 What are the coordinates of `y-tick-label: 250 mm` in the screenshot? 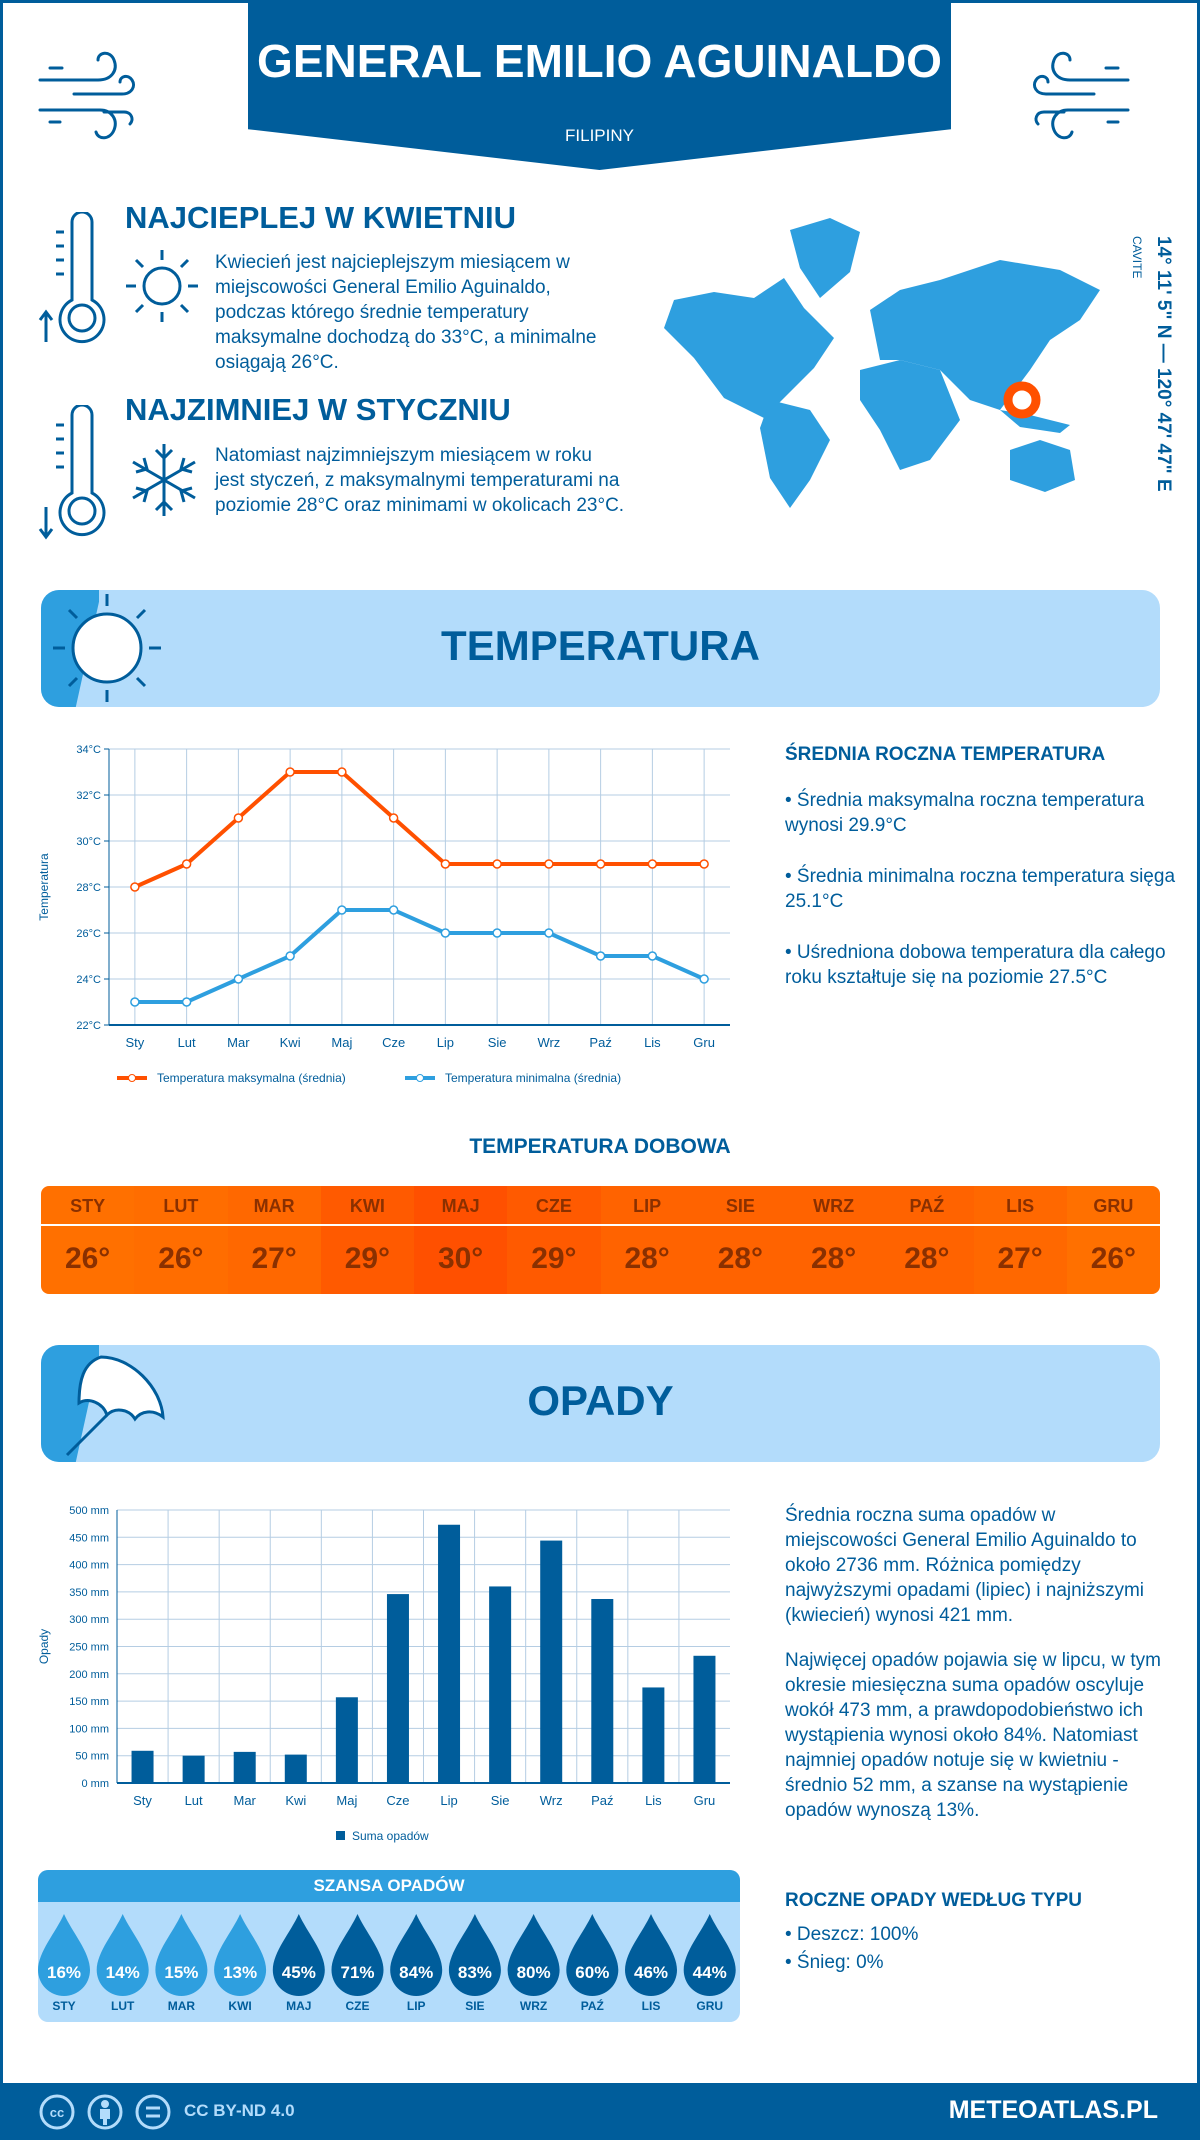 It's located at (89, 1648).